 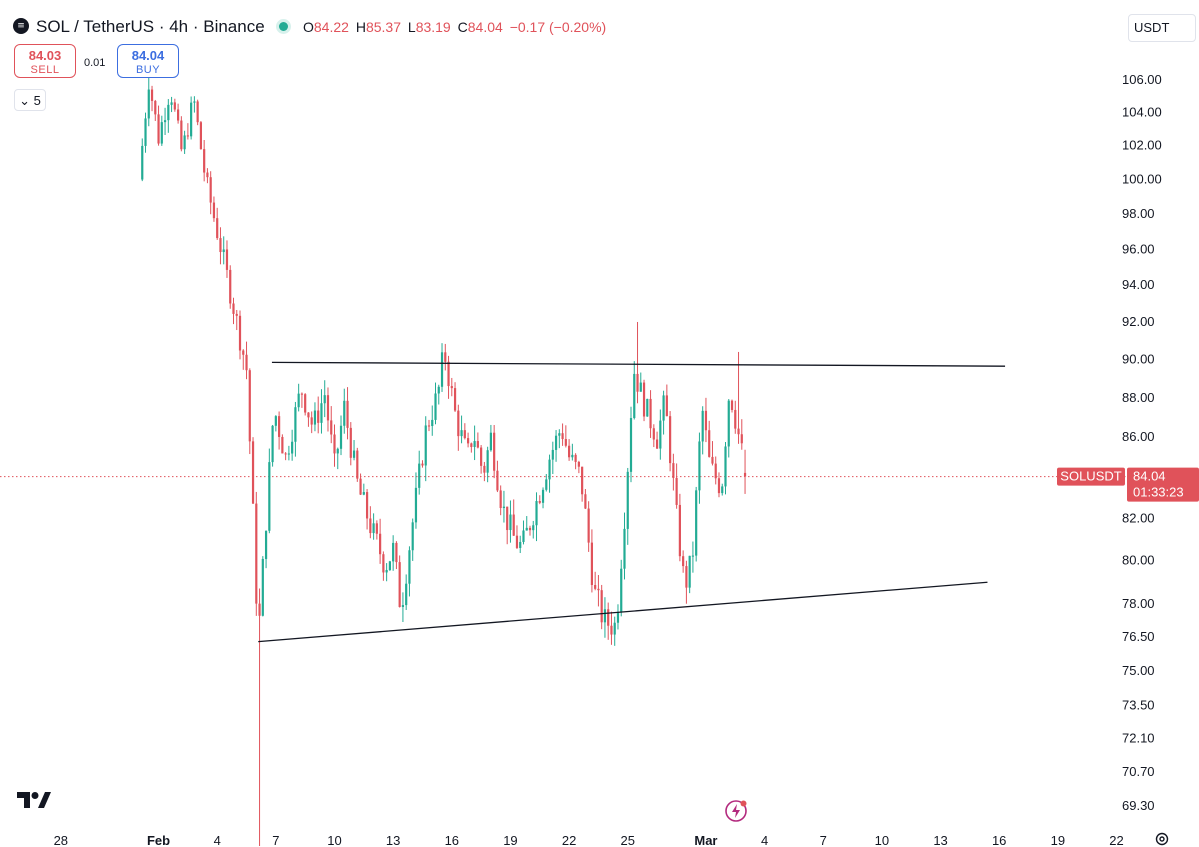 What do you see at coordinates (1163, 484) in the screenshot?
I see `last-price-tag` at bounding box center [1163, 484].